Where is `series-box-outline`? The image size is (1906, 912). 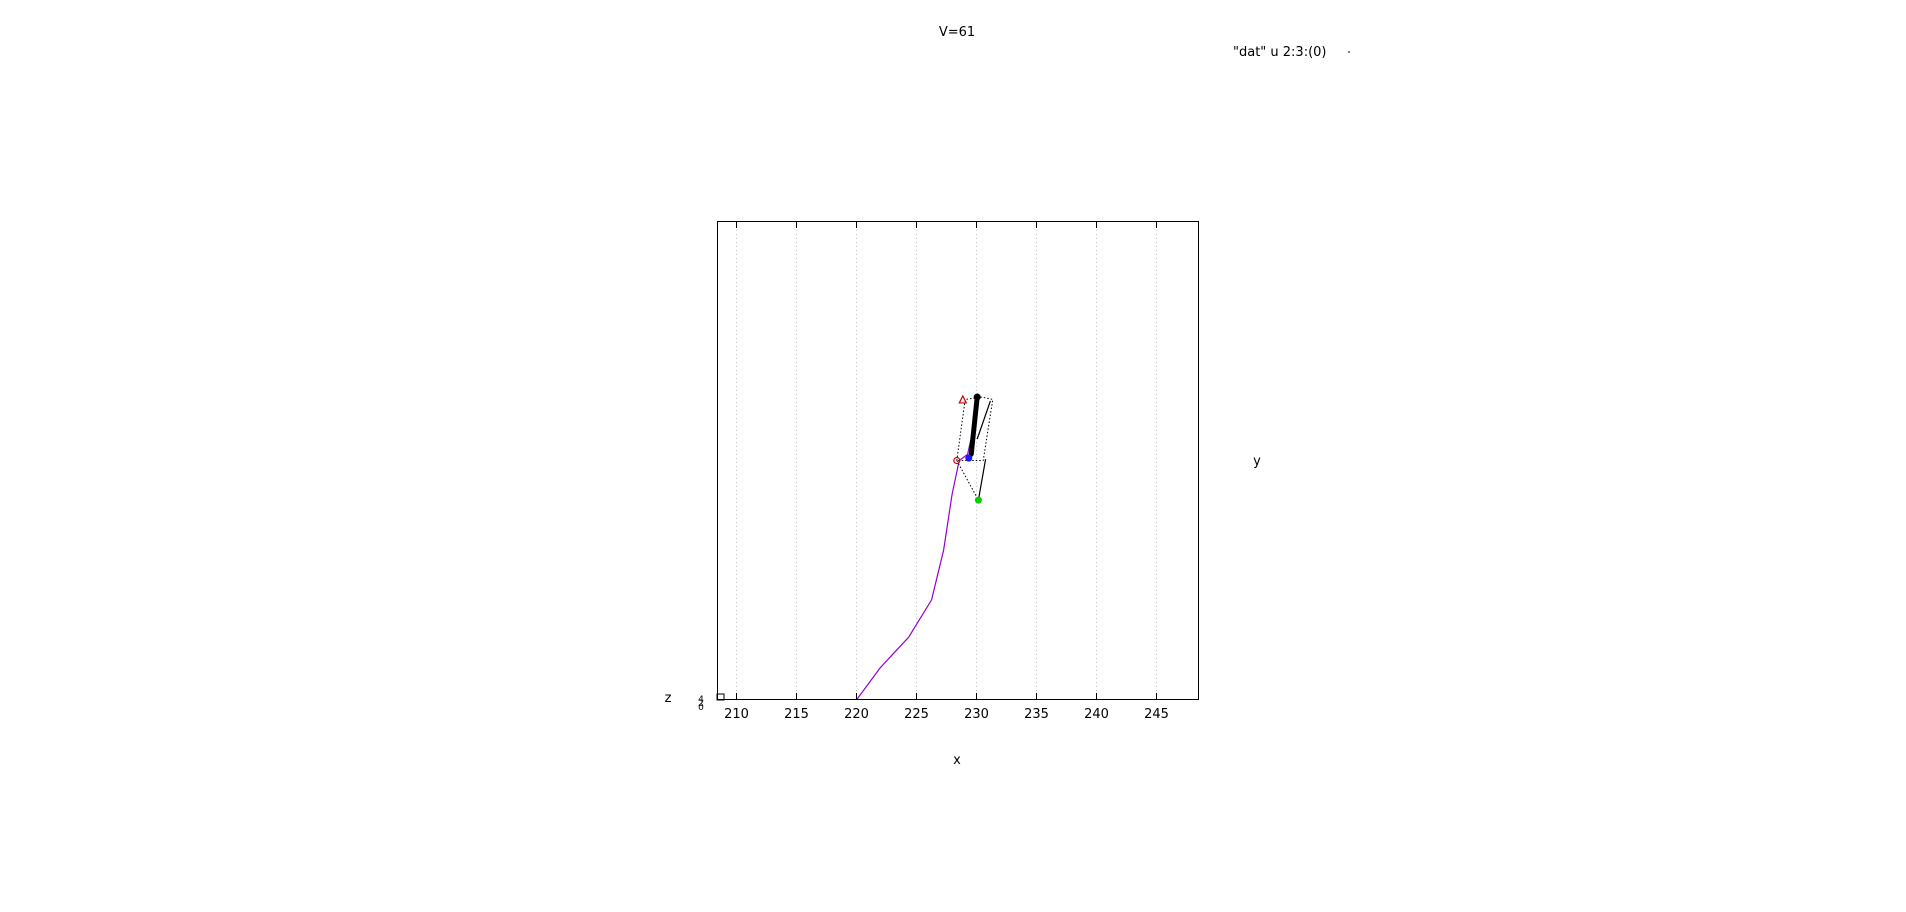
series-box-outline is located at coordinates (975, 428).